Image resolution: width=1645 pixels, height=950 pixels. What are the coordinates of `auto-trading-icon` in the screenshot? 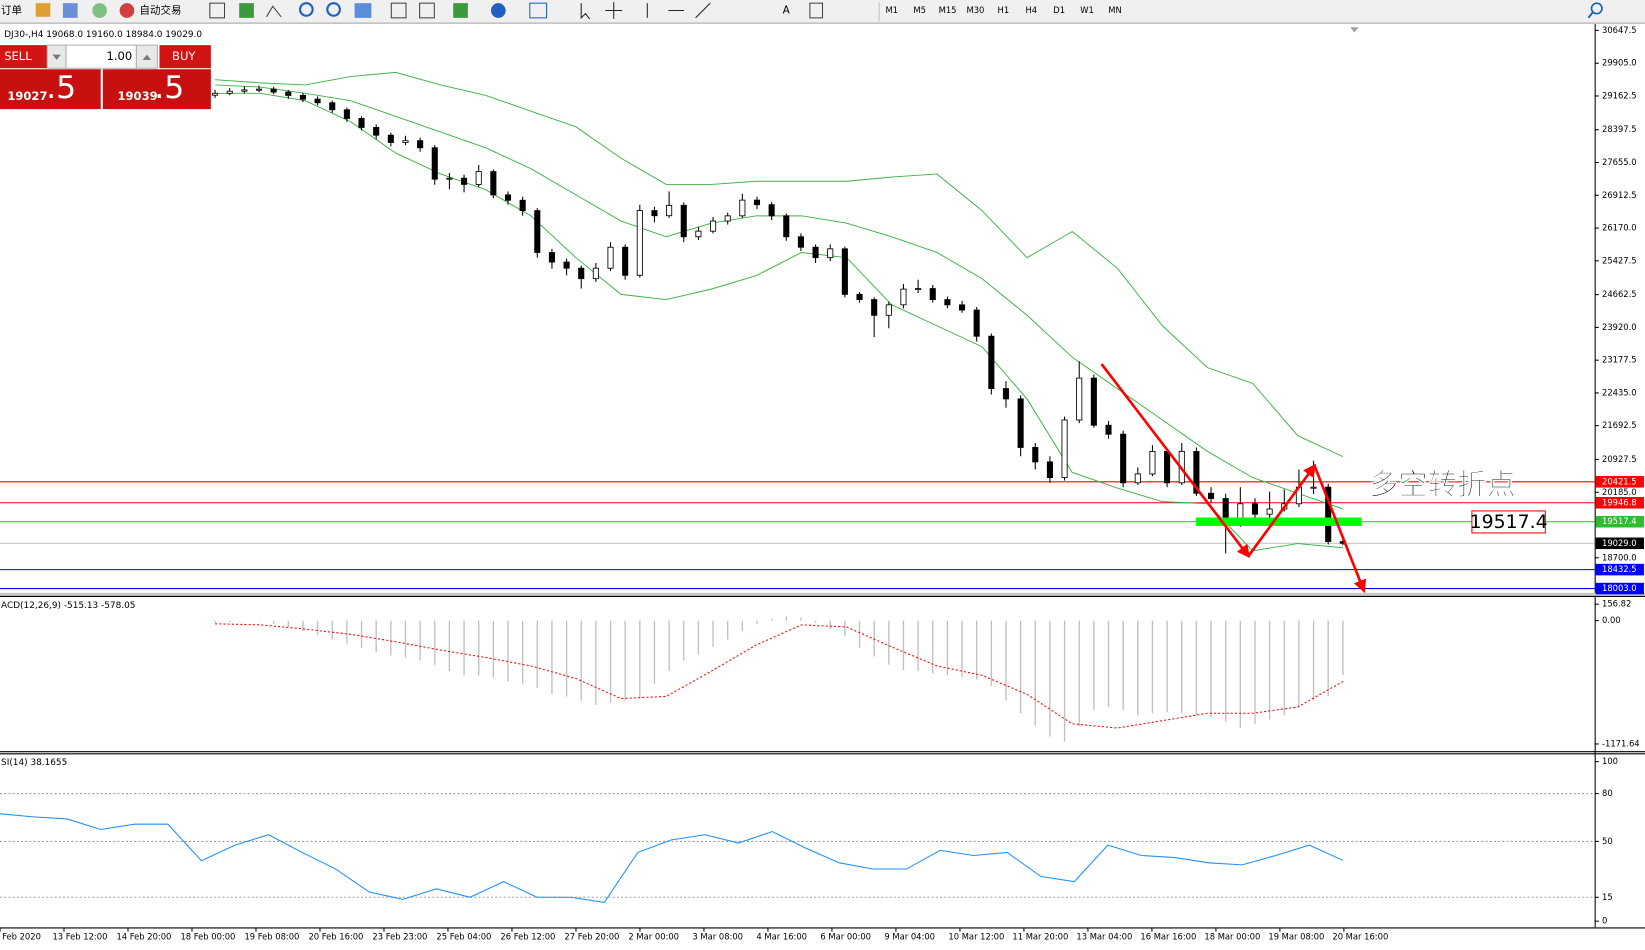 It's located at (127, 10).